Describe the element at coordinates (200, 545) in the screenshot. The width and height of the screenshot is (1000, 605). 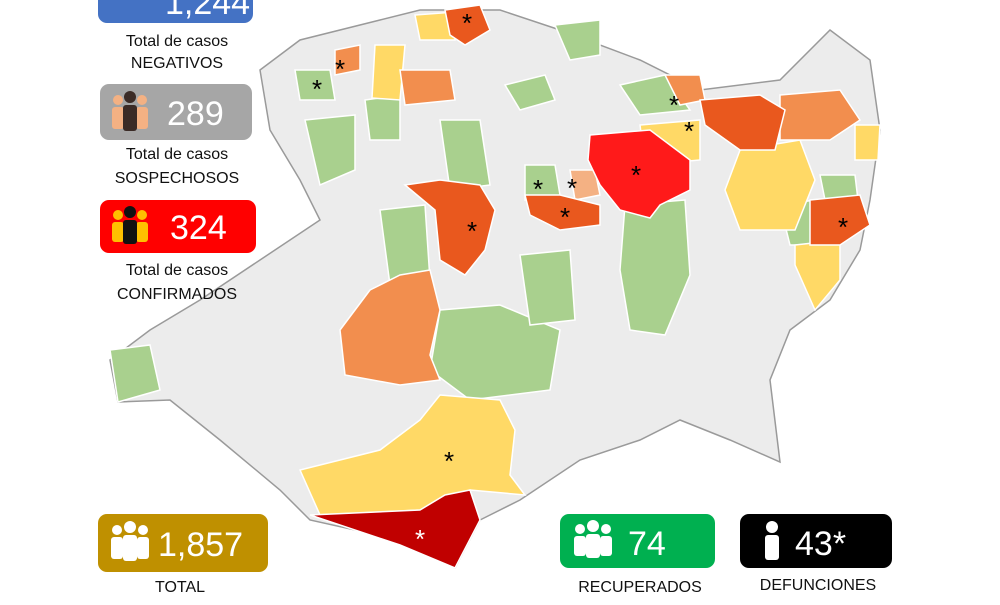
I see `card-value: 1,857` at that location.